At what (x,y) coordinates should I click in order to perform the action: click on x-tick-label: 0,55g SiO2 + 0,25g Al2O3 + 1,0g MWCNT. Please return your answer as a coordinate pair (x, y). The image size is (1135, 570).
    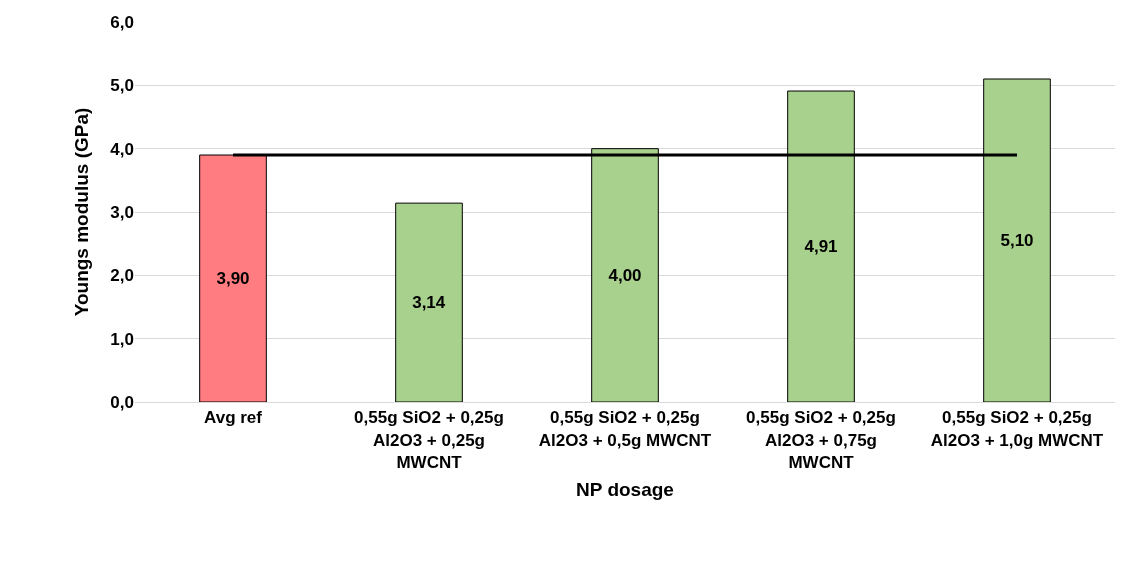
    Looking at the image, I should click on (1017, 429).